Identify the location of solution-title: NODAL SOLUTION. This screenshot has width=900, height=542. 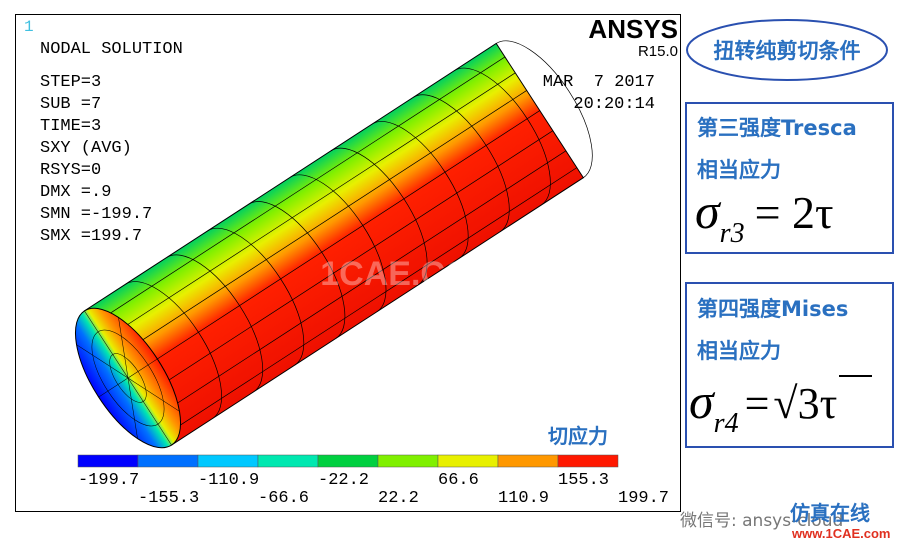
(111, 49).